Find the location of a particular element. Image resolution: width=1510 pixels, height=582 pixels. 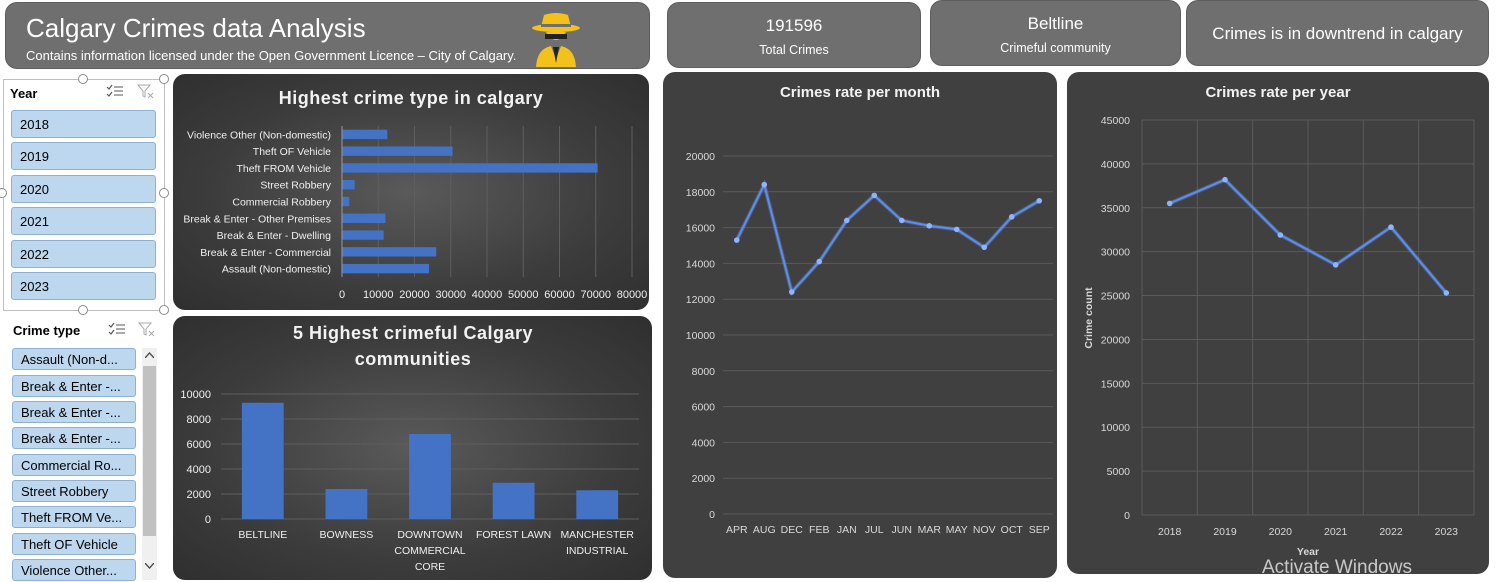

series-line is located at coordinates (1308, 236).